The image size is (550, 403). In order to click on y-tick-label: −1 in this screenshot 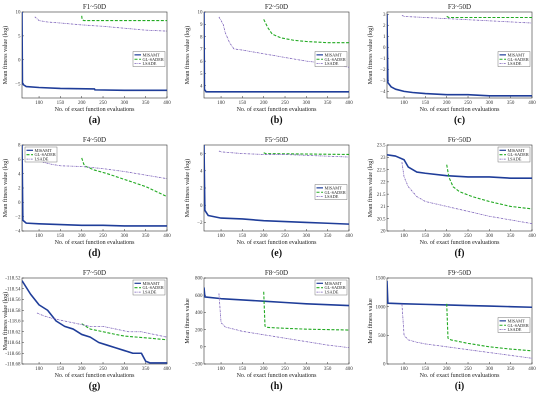, I will do `click(383, 59)`.